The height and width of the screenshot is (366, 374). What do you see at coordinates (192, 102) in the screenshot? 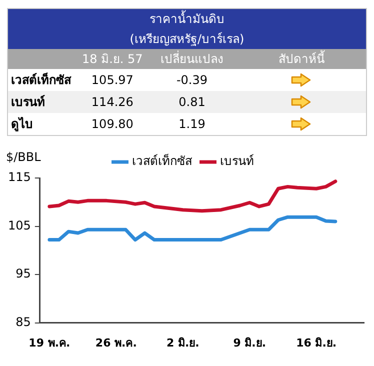
I see `text: 0.81` at bounding box center [192, 102].